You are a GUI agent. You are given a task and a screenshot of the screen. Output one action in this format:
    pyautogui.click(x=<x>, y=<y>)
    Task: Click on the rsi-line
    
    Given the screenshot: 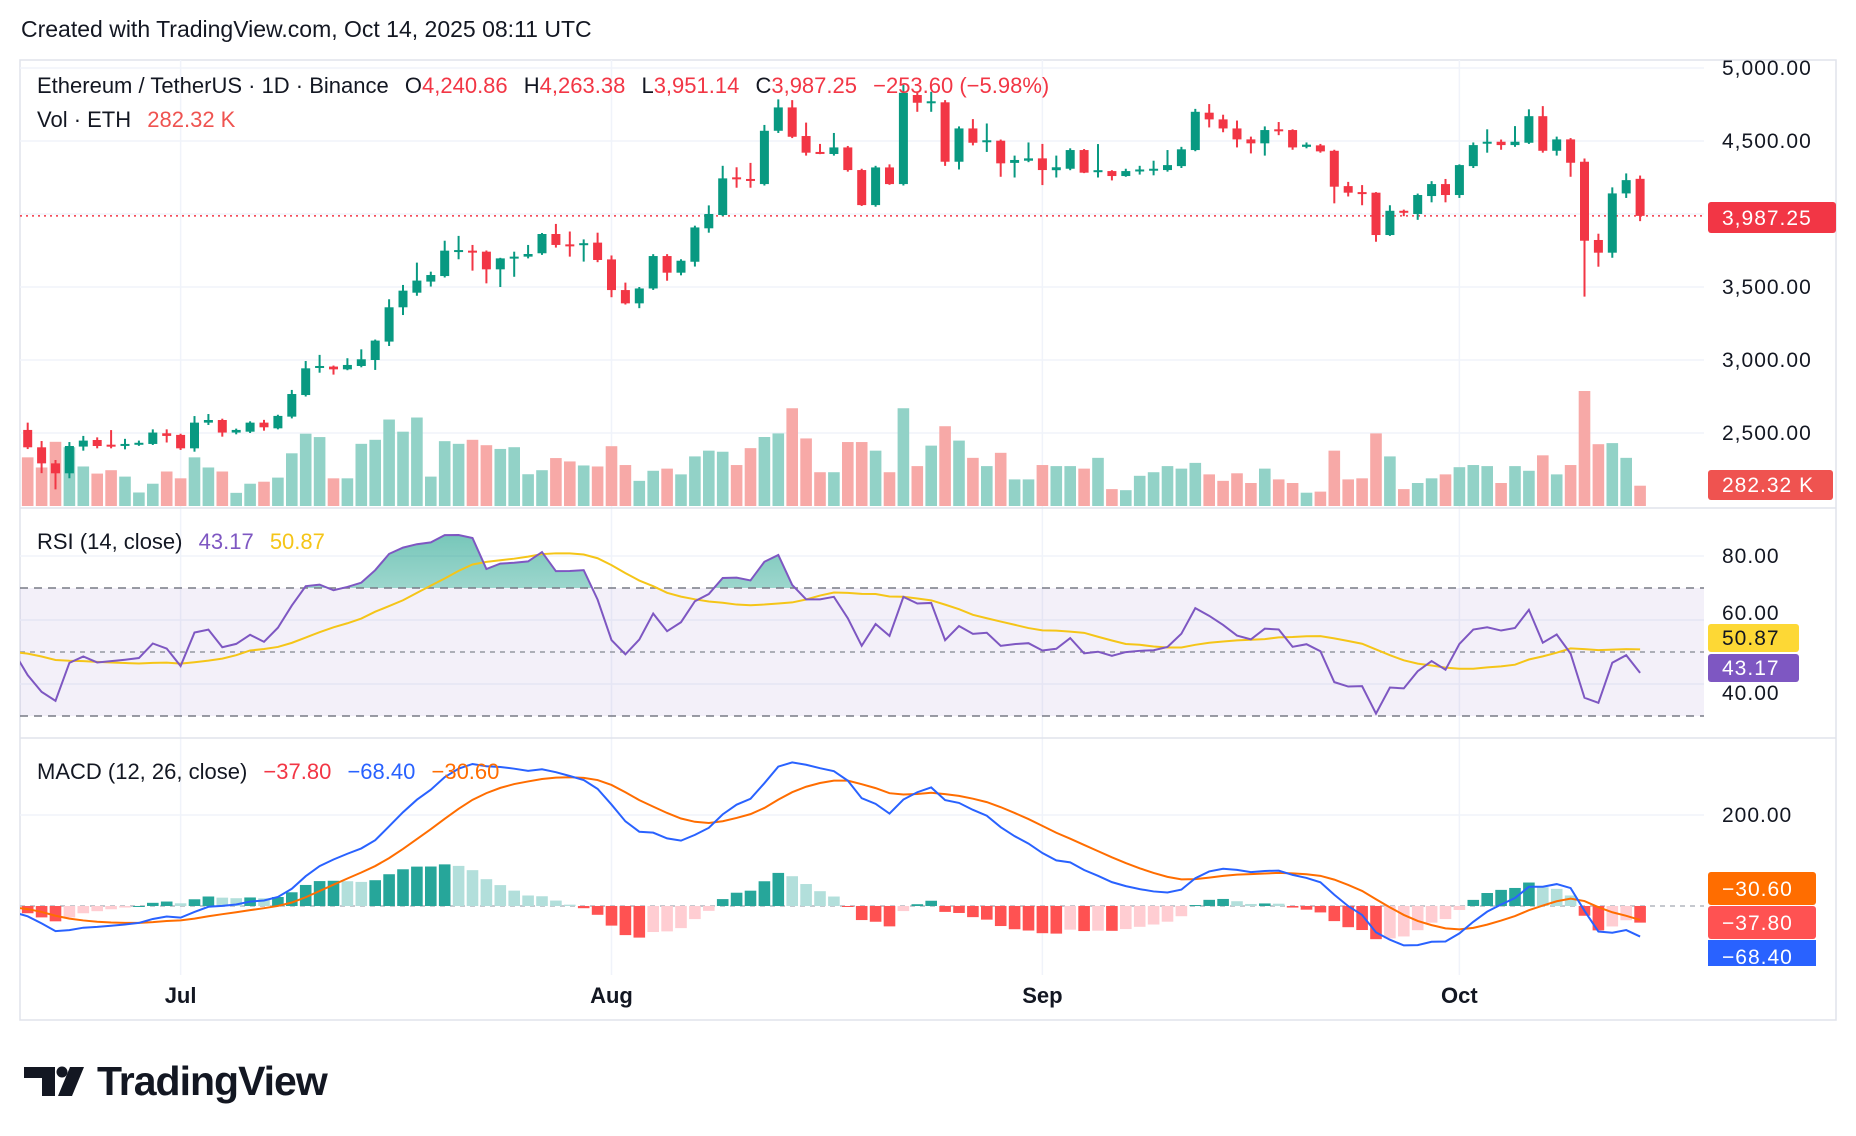 What is the action you would take?
    pyautogui.click(x=830, y=624)
    